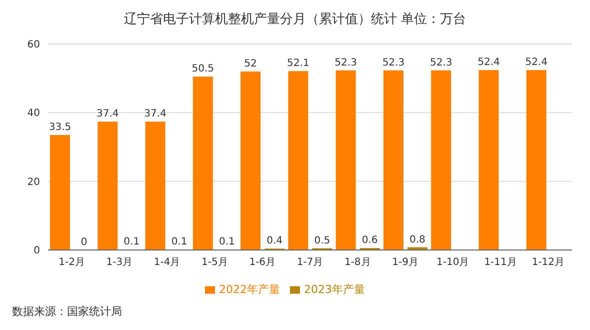  What do you see at coordinates (370, 240) in the screenshot?
I see `data-label: 0.6` at bounding box center [370, 240].